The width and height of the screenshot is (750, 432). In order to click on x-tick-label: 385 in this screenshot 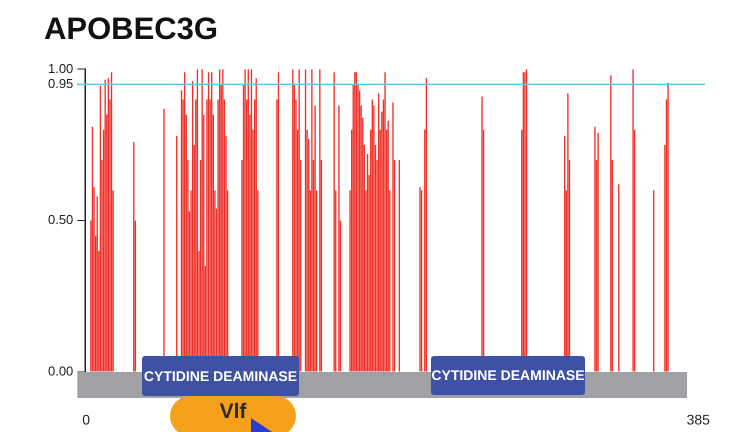, I will do `click(698, 419)`.